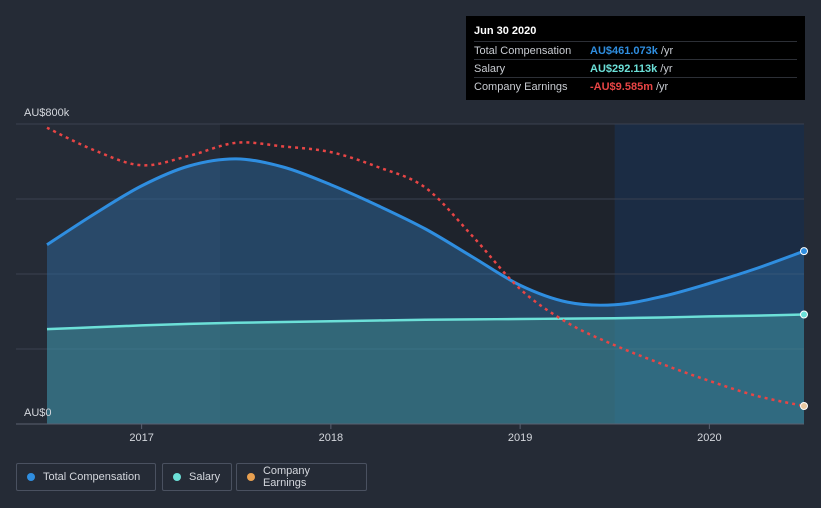 The height and width of the screenshot is (508, 821). Describe the element at coordinates (804, 328) in the screenshot. I see `end-markers` at that location.